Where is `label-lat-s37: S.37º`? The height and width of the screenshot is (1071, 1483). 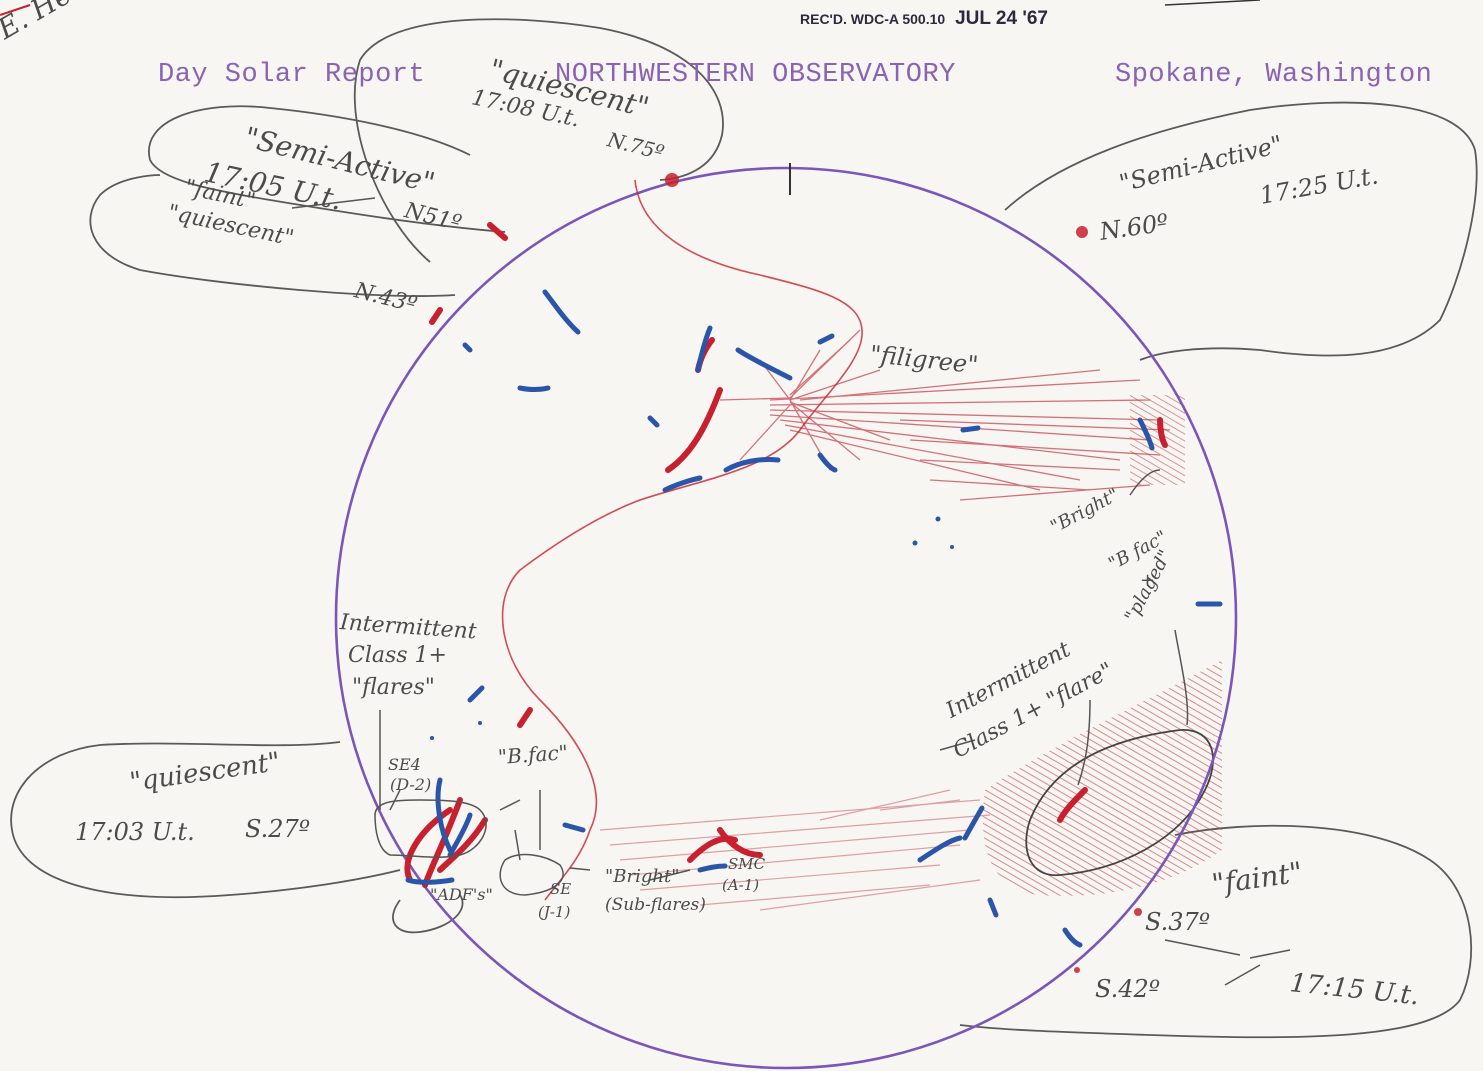 label-lat-s37: S.37º is located at coordinates (1178, 922).